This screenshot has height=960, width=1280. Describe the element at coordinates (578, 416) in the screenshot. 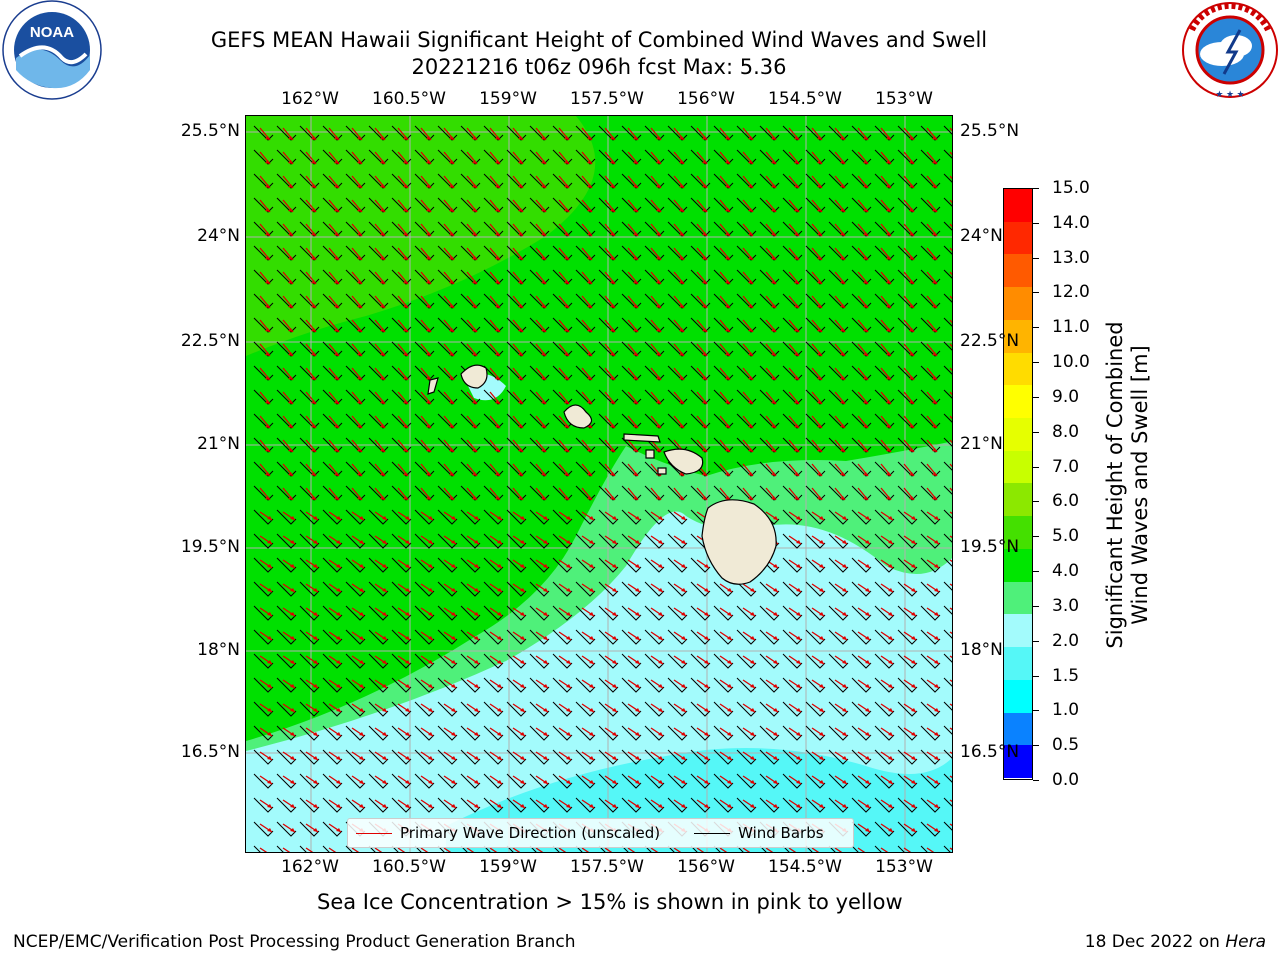

I see `island-oahu` at that location.